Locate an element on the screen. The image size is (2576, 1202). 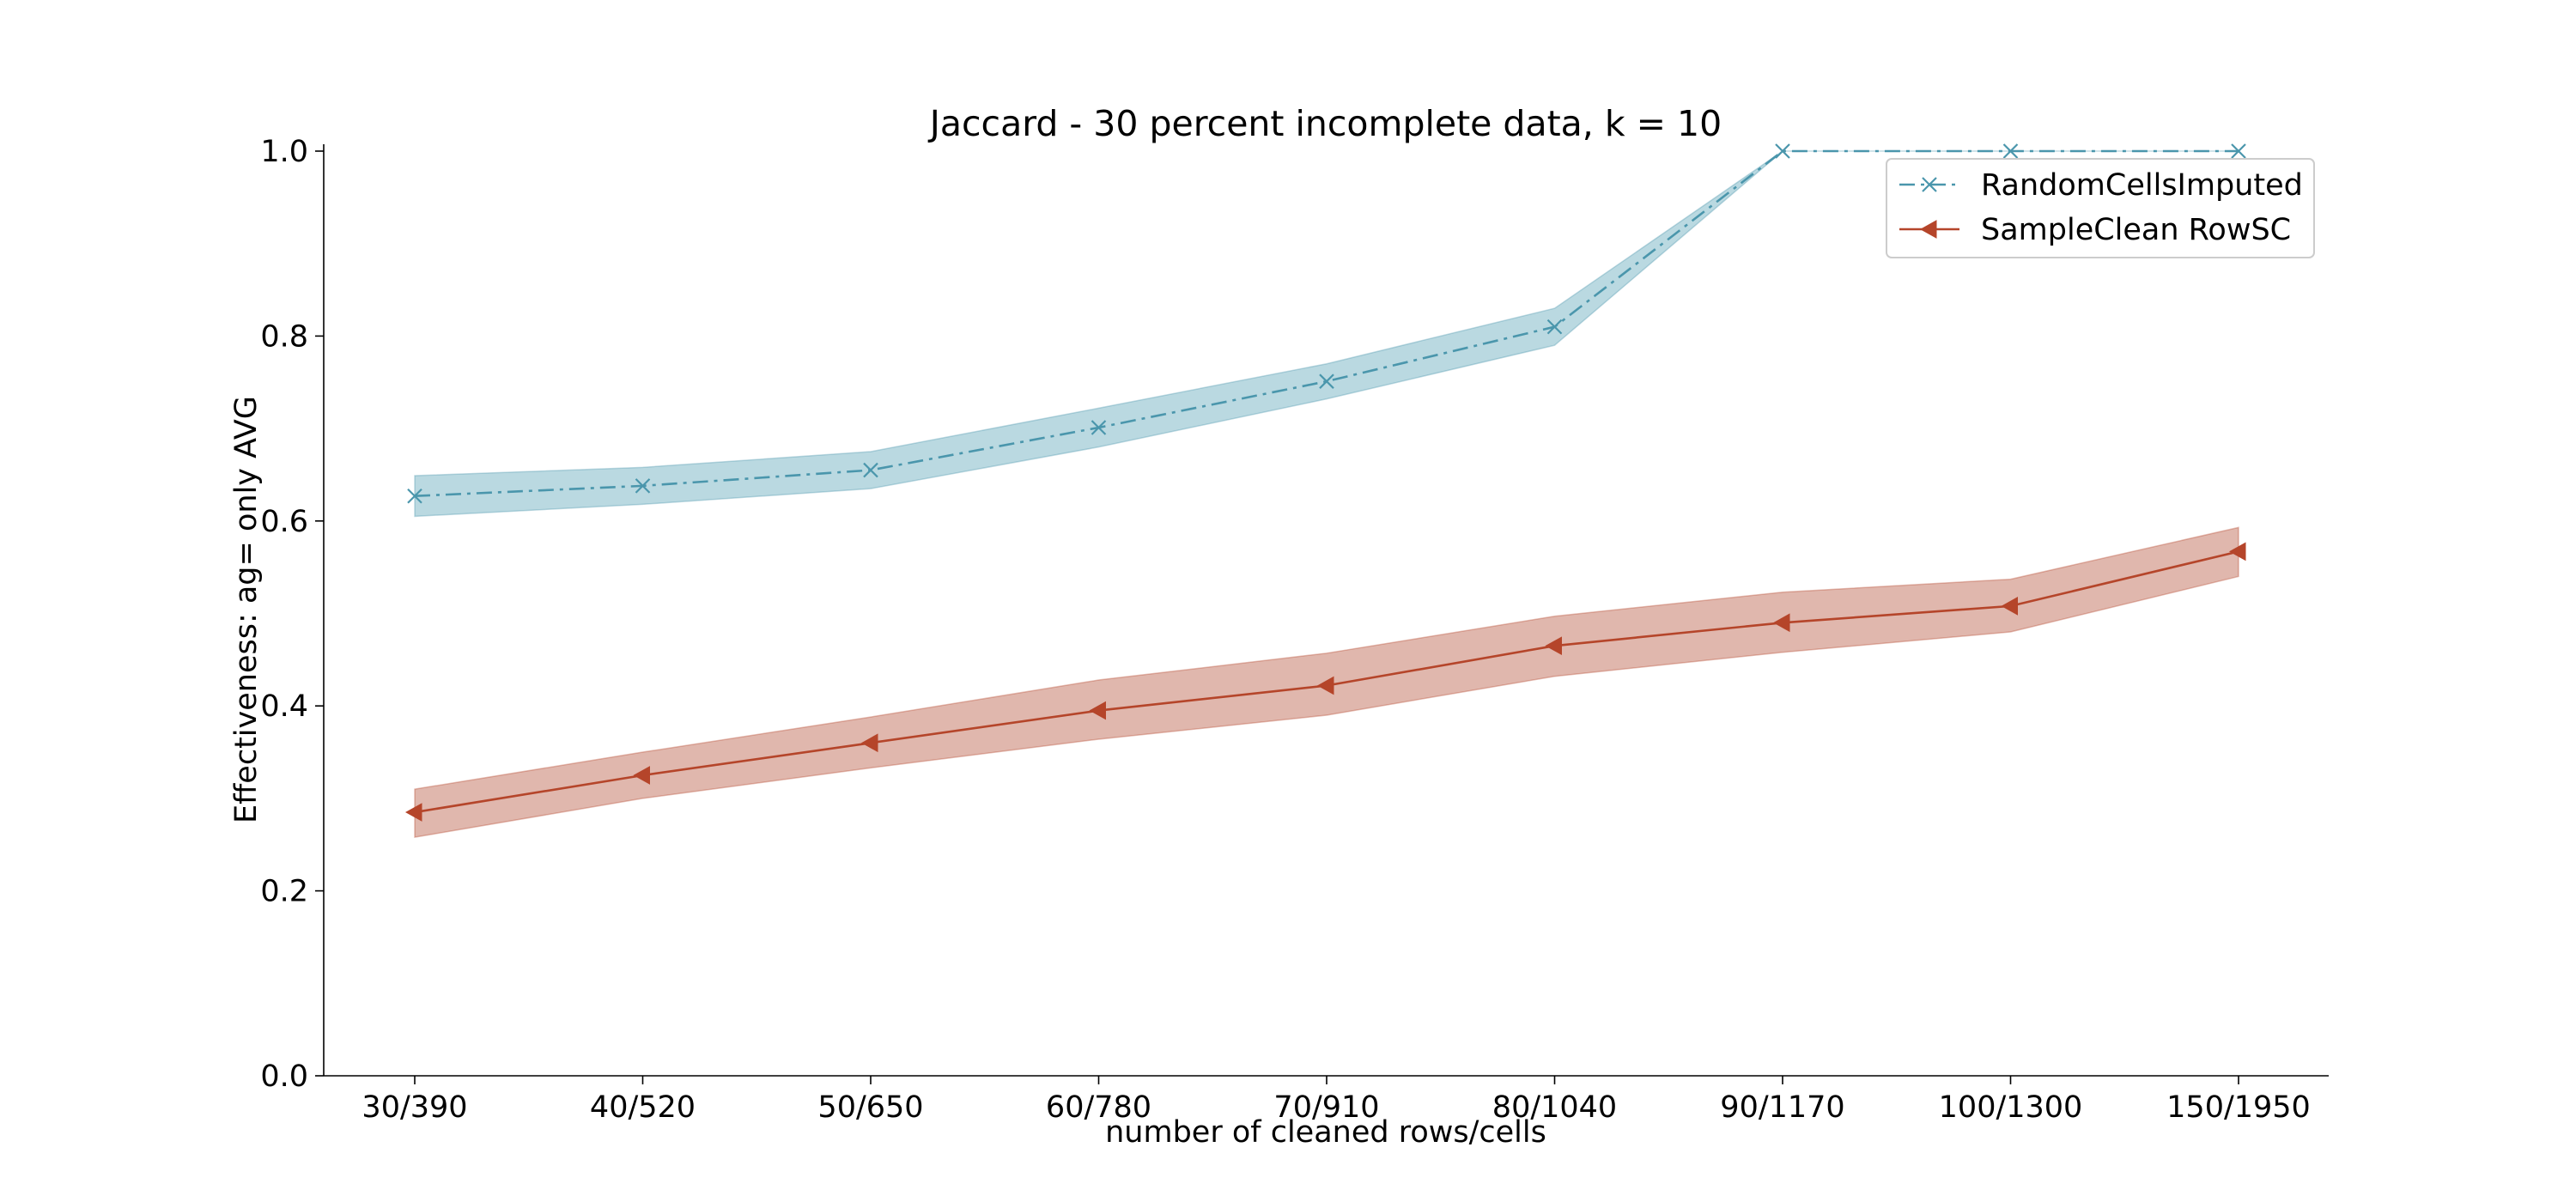
legend-frame is located at coordinates (2100, 208).